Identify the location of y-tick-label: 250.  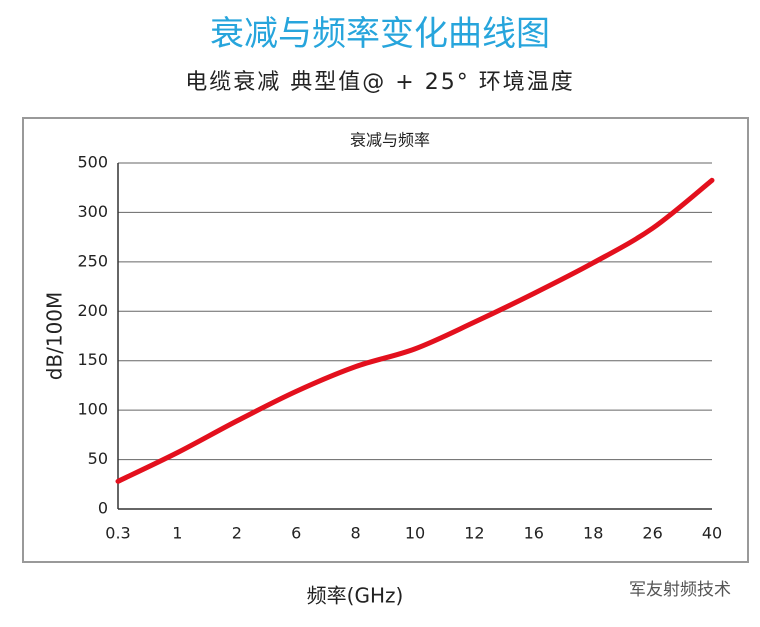
(92, 260).